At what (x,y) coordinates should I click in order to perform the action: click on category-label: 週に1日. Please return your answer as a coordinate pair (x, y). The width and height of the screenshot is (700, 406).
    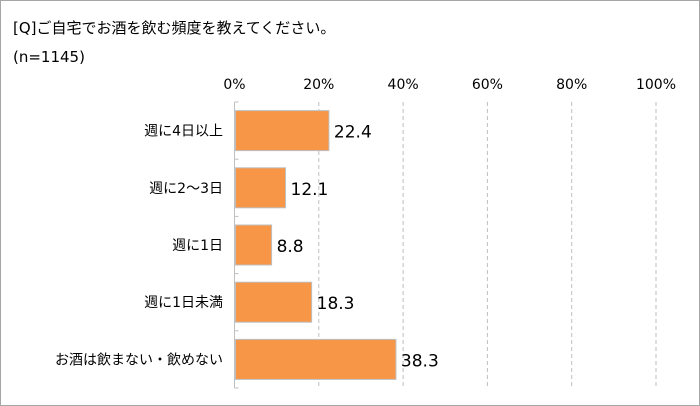
    Looking at the image, I should click on (197, 246).